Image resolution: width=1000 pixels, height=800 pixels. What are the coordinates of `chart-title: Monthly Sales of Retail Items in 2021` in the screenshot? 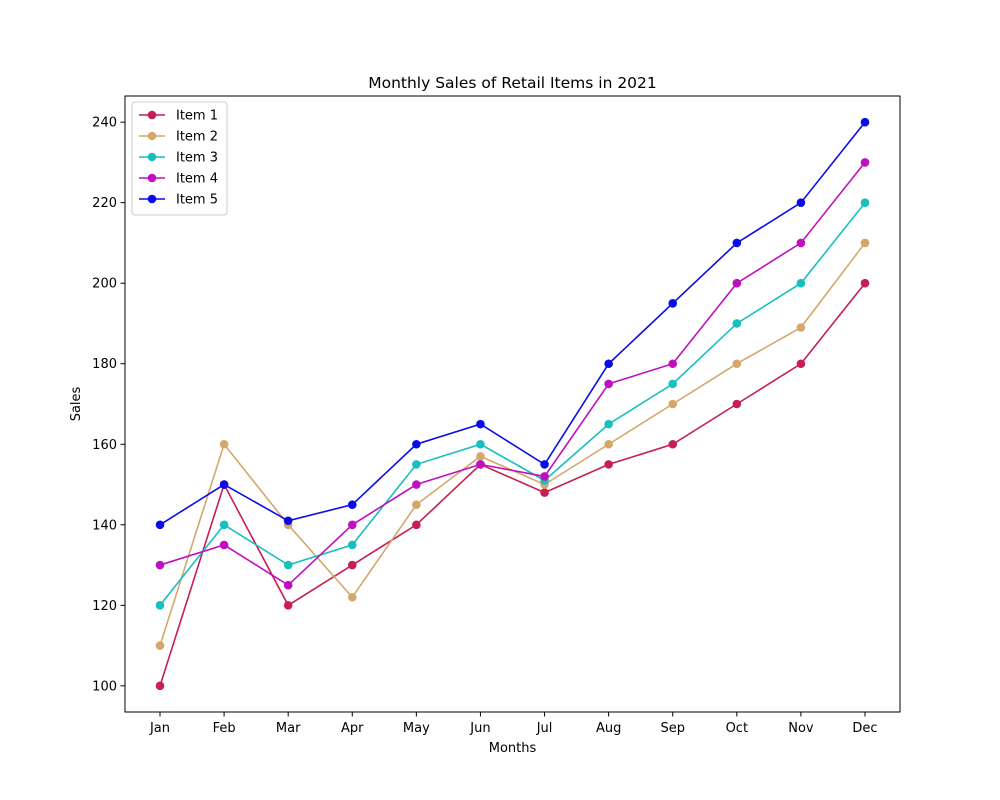 It's located at (512, 83).